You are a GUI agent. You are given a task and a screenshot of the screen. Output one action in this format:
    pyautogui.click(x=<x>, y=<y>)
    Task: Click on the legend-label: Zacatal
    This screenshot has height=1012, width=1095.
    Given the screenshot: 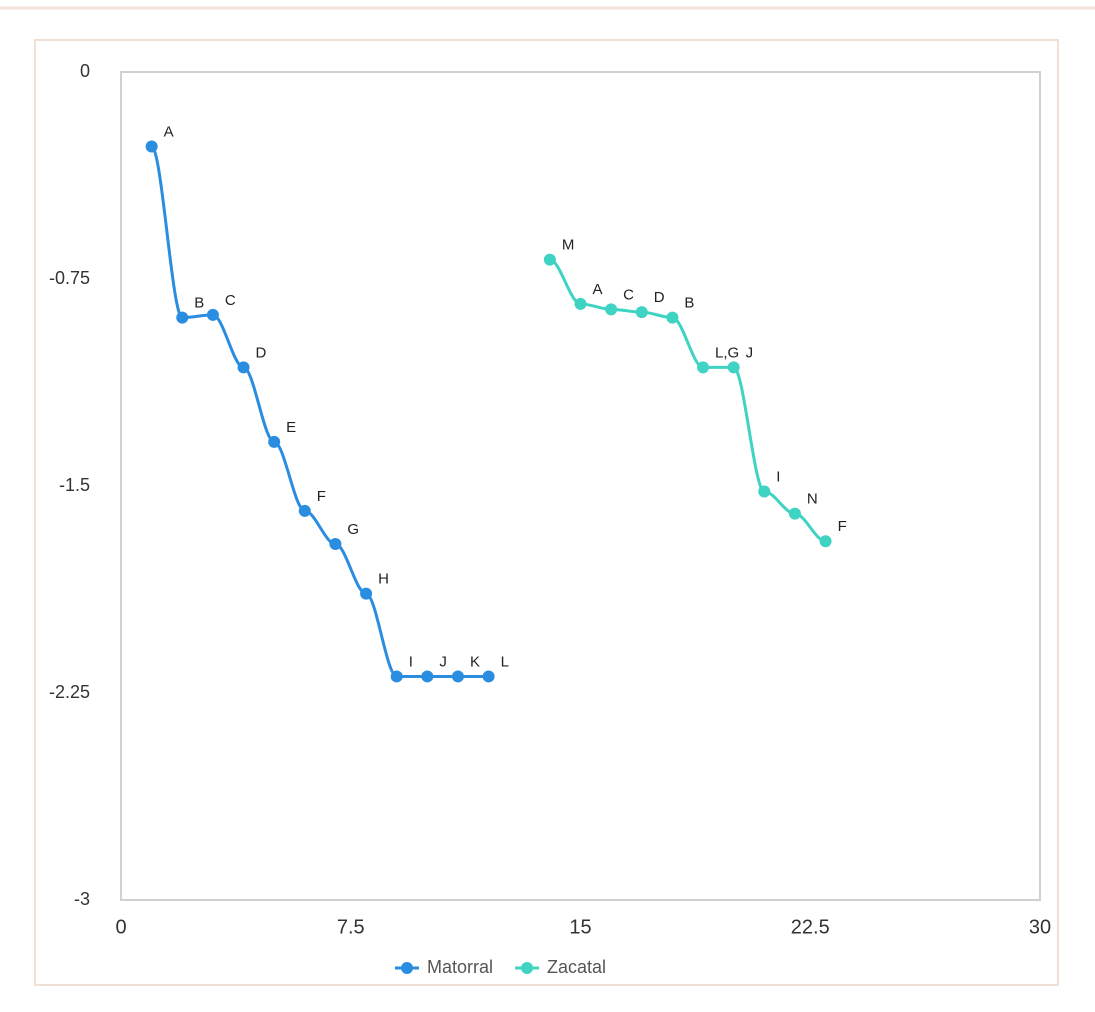 What is the action you would take?
    pyautogui.click(x=576, y=967)
    